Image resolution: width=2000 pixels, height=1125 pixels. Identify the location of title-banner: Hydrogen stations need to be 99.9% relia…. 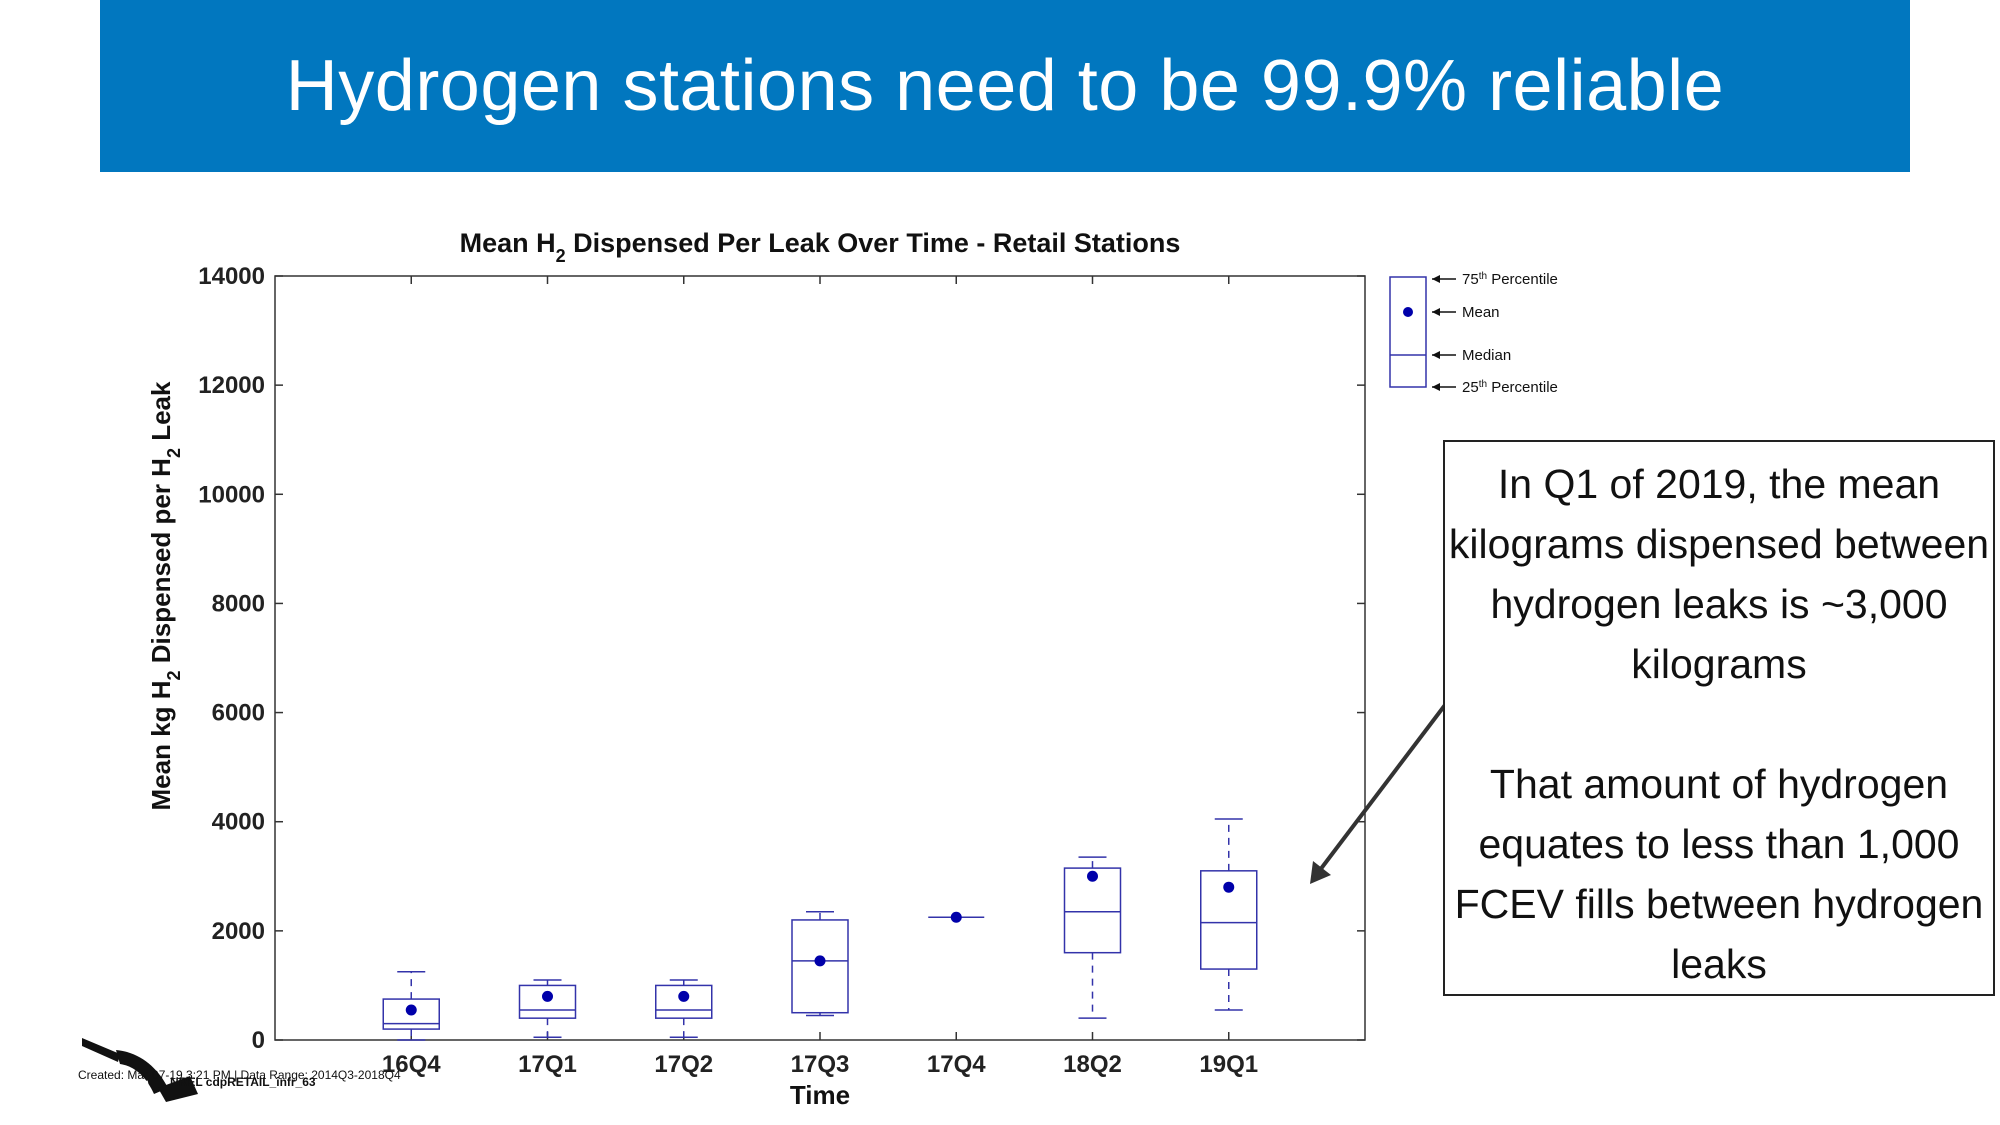
(1005, 86).